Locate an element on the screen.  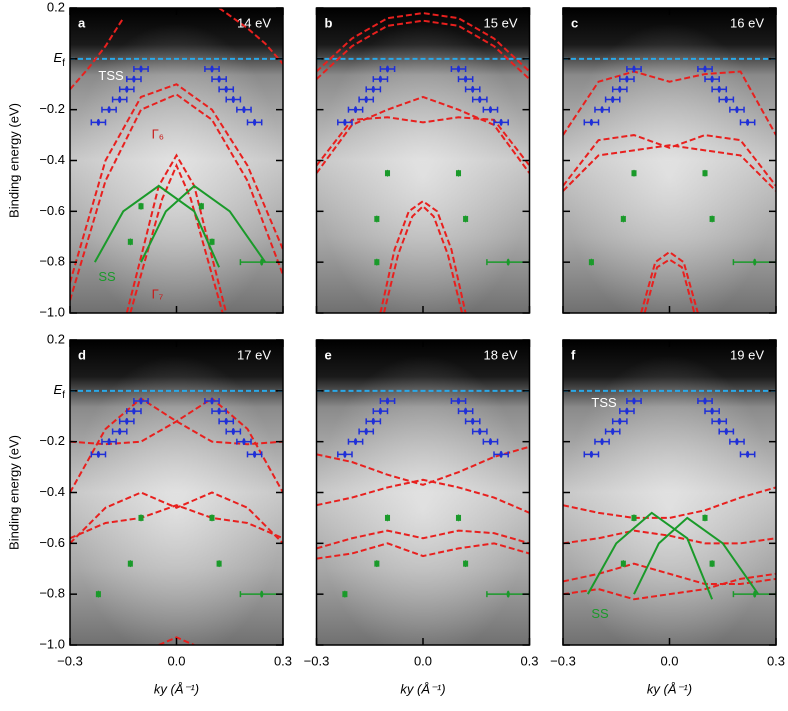
photon-energy: 18 eV is located at coordinates (501, 354).